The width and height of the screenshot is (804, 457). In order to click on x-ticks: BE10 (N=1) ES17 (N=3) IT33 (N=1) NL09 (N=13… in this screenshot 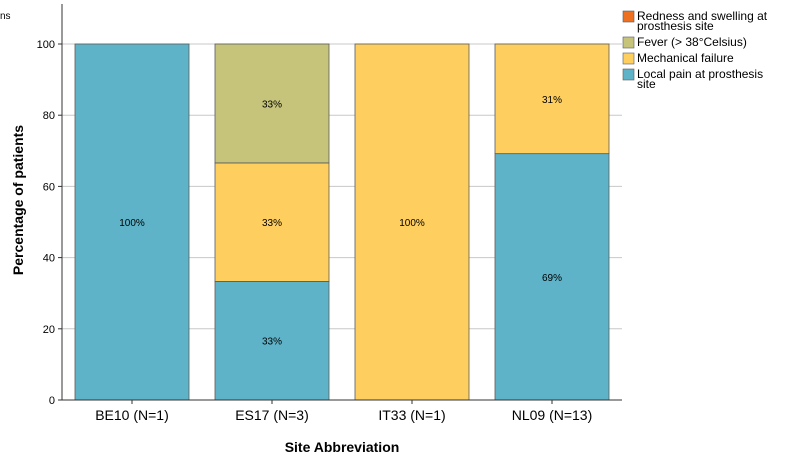, I will do `click(343, 411)`.